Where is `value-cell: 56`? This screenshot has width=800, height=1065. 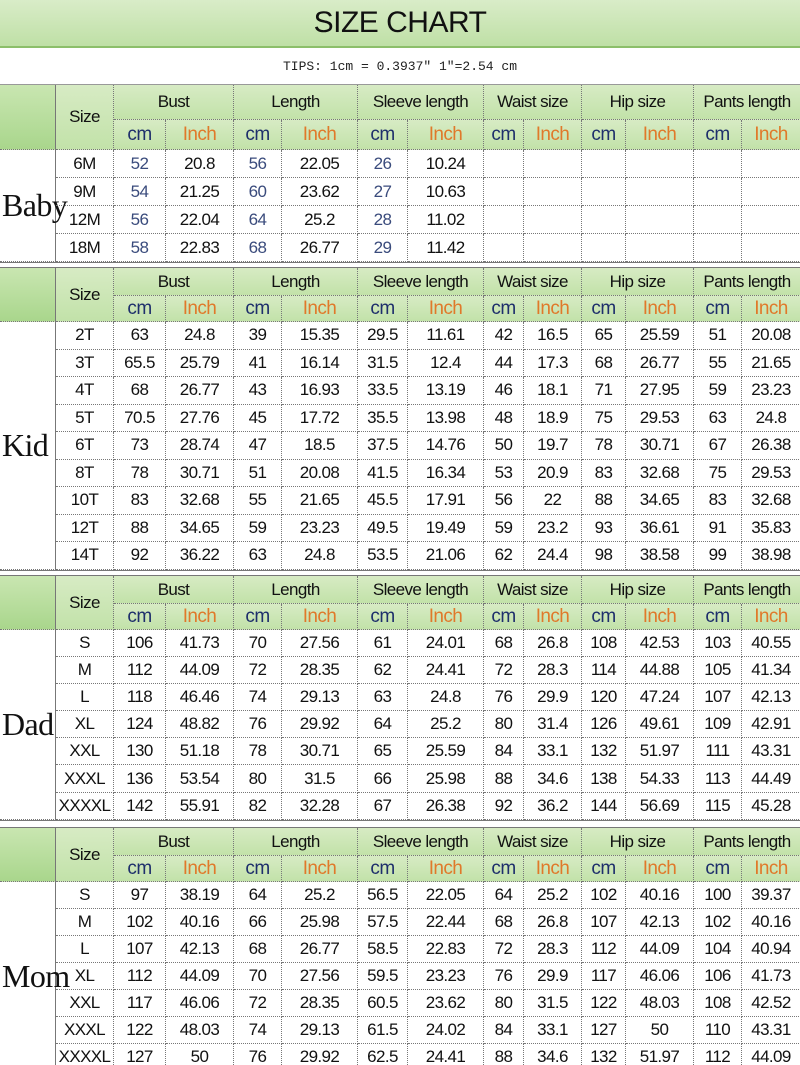
value-cell: 56 is located at coordinates (504, 501).